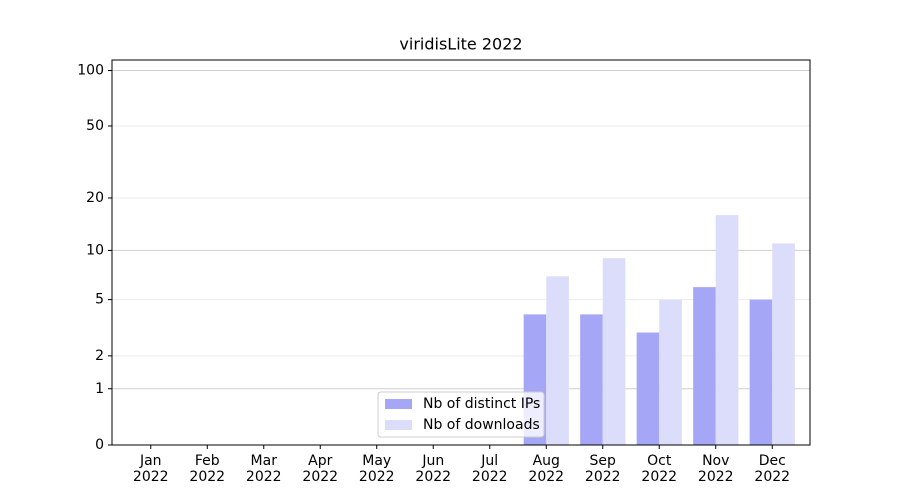 Image resolution: width=900 pixels, height=500 pixels. Describe the element at coordinates (490, 469) in the screenshot. I see `x-tick-label: Jul 2022` at that location.